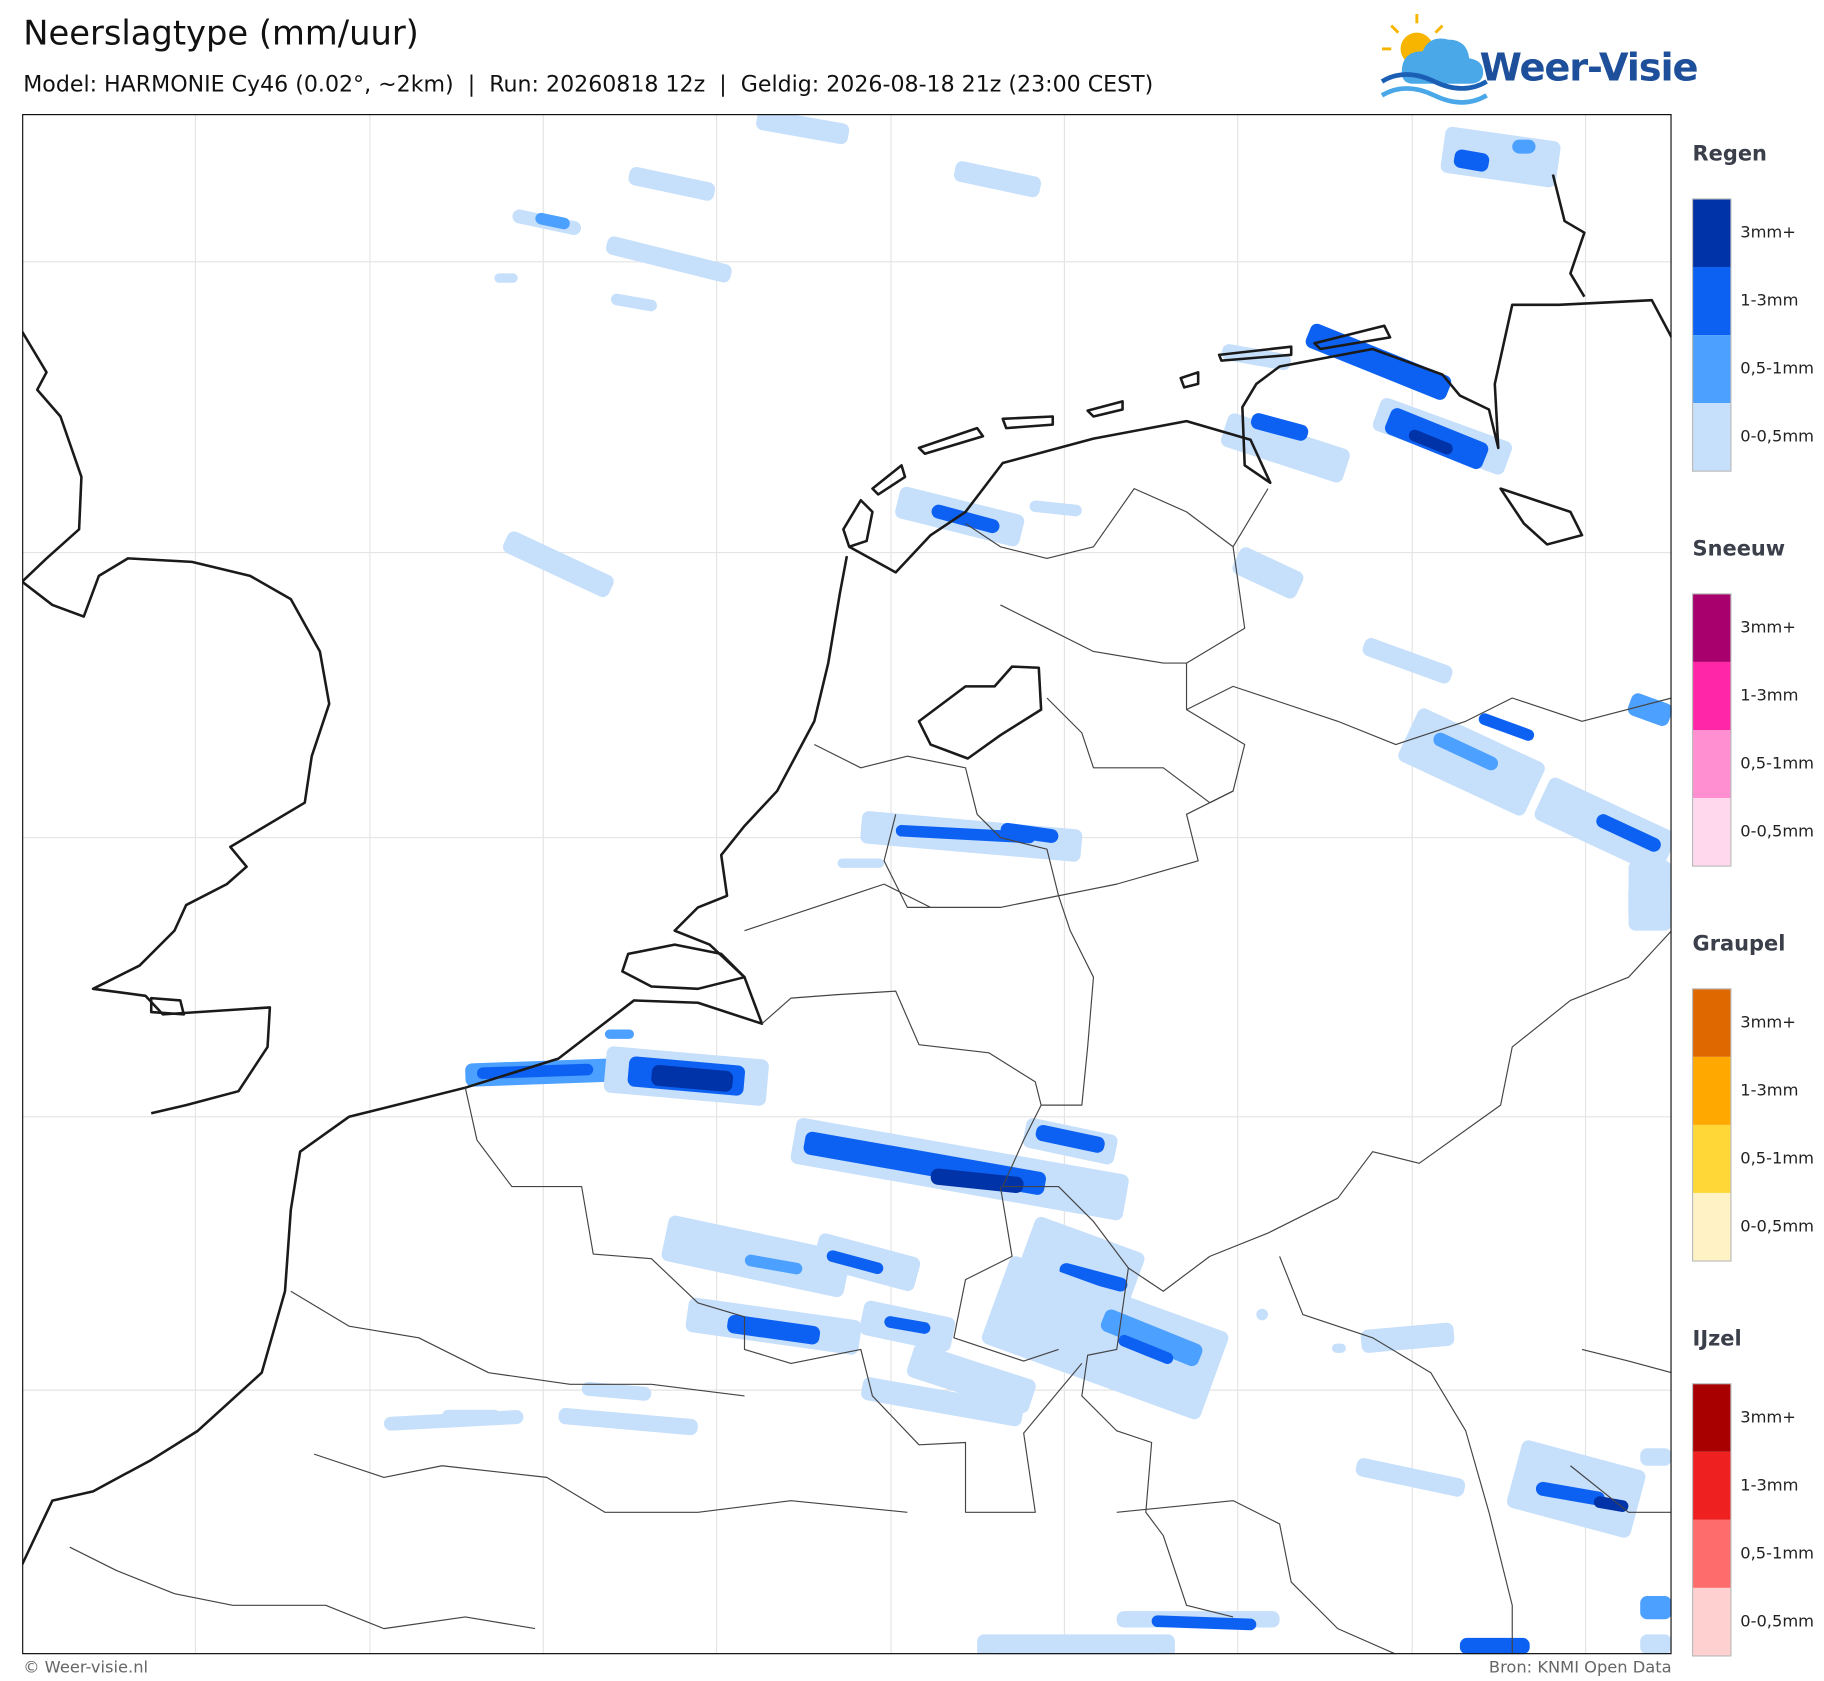 Image resolution: width=1824 pixels, height=1681 pixels. I want to click on footer-credit: © Weer-visie.nl, so click(85, 1667).